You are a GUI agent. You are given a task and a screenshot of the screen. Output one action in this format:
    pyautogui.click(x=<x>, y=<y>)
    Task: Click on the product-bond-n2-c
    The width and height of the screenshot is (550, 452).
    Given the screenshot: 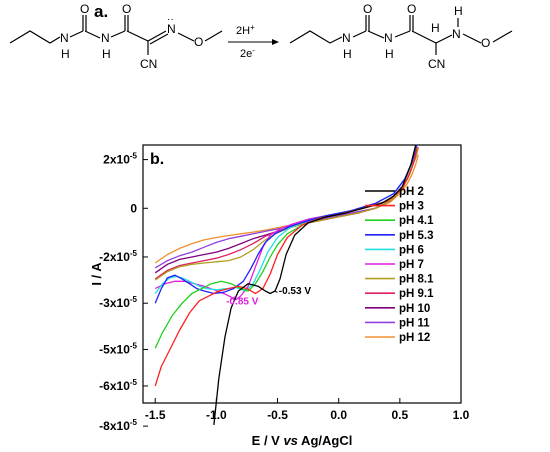 What is the action you would take?
    pyautogui.click(x=402, y=34)
    